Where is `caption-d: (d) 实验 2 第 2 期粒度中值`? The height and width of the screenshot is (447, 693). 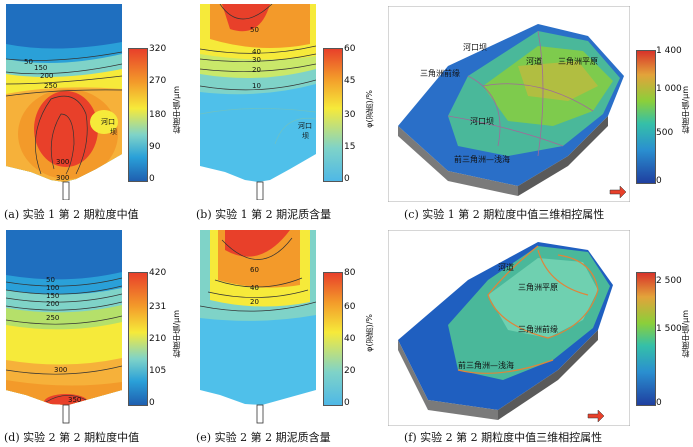 caption-d: (d) 实验 2 第 2 期粒度中值 is located at coordinates (72, 437).